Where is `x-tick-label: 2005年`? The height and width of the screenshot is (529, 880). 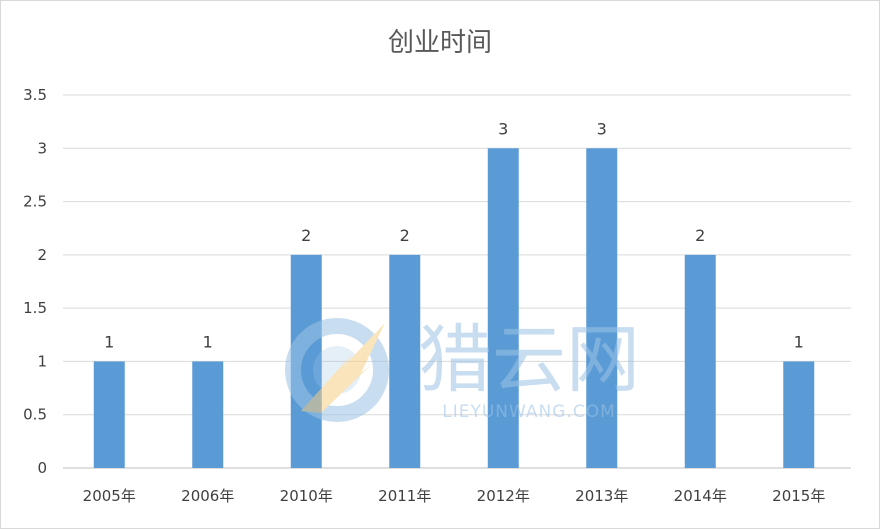
x-tick-label: 2005年 is located at coordinates (109, 496).